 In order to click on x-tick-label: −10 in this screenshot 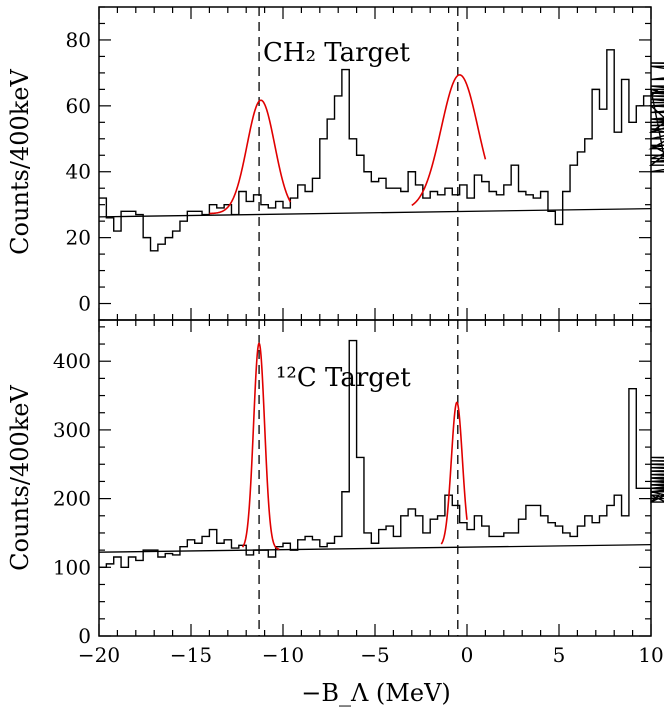, I will do `click(283, 655)`.